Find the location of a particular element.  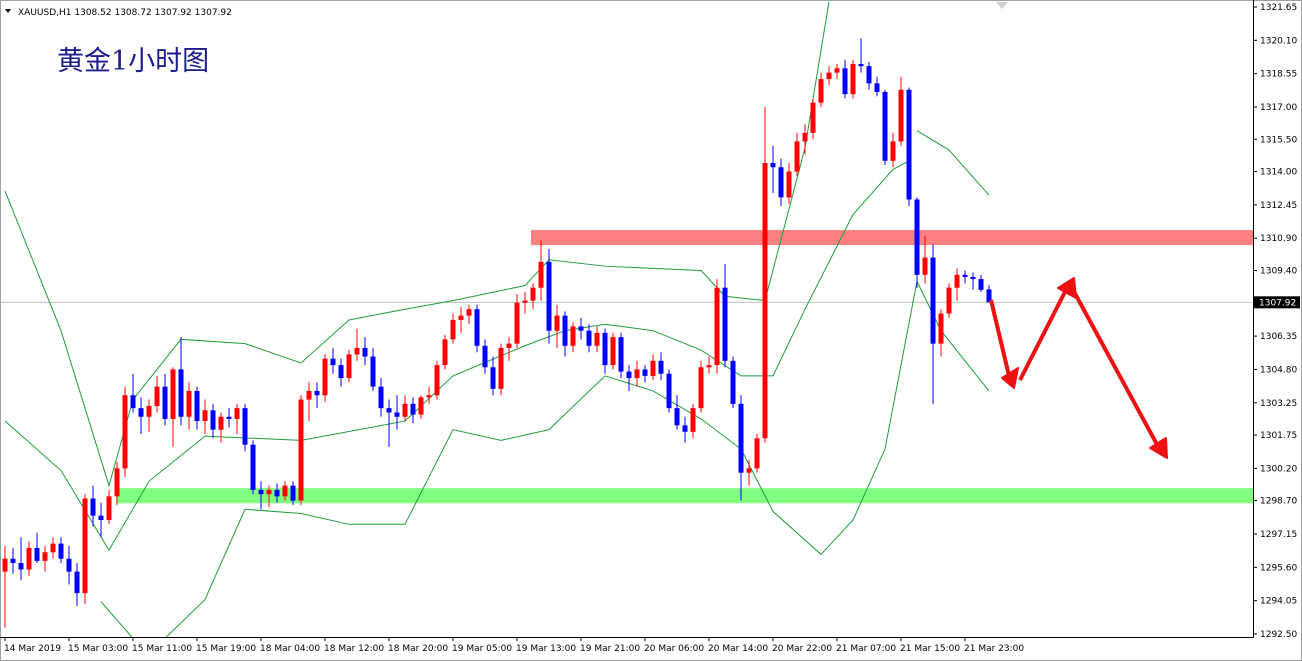

x-tick-label: 15 Mar 03:00 is located at coordinates (98, 649).